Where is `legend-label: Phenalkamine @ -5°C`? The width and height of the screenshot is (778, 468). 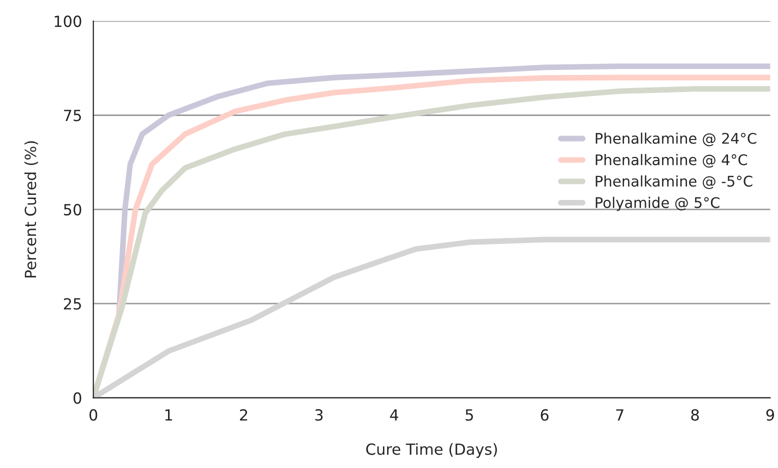 legend-label: Phenalkamine @ -5°C is located at coordinates (674, 182).